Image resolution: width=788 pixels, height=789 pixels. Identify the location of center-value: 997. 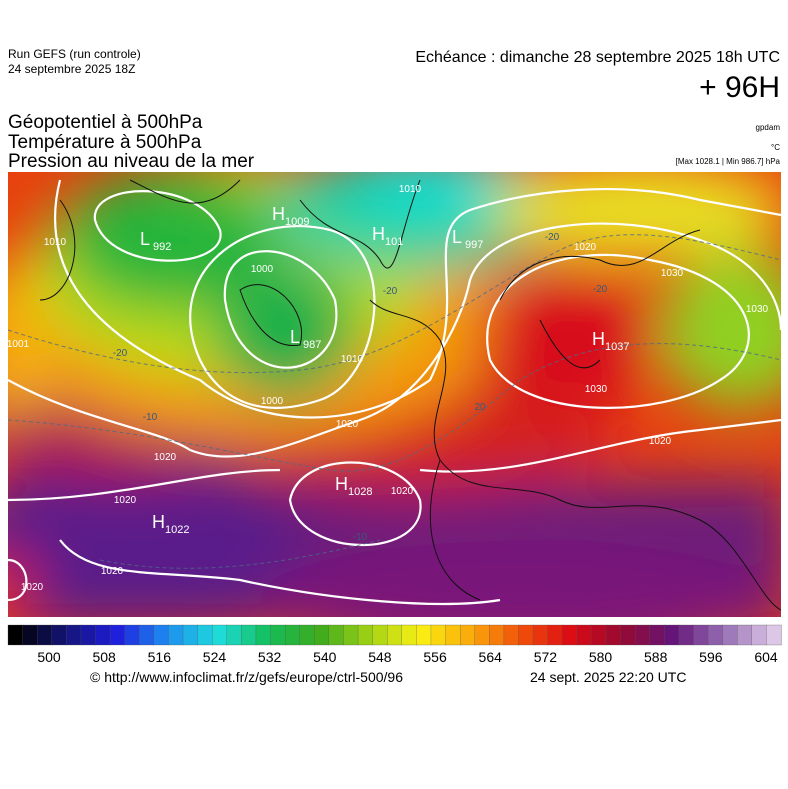
(474, 245).